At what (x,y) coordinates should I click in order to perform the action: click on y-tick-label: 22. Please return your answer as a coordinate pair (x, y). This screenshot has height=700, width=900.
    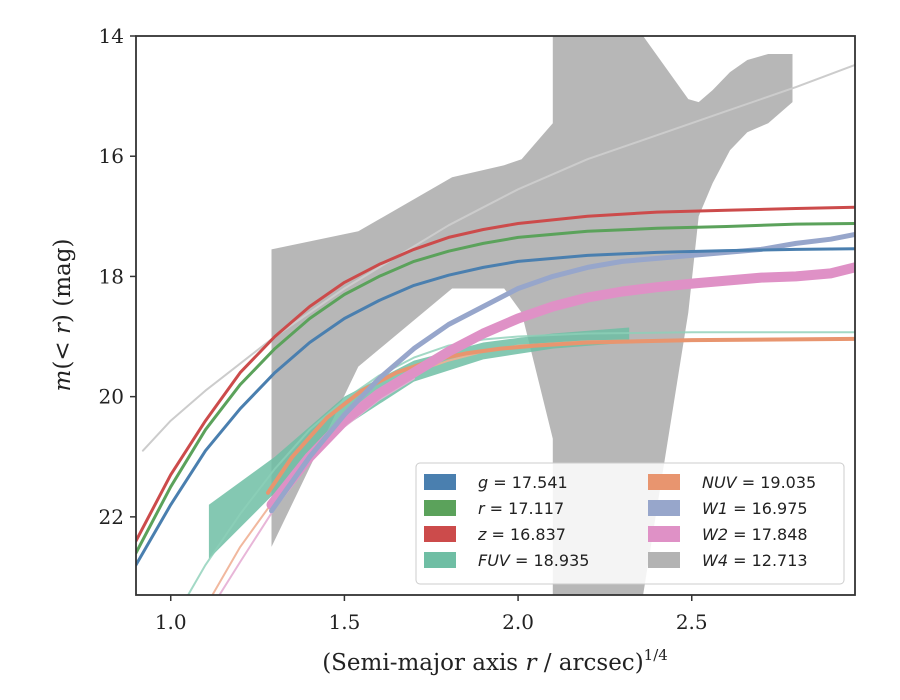
    Looking at the image, I should click on (111, 517).